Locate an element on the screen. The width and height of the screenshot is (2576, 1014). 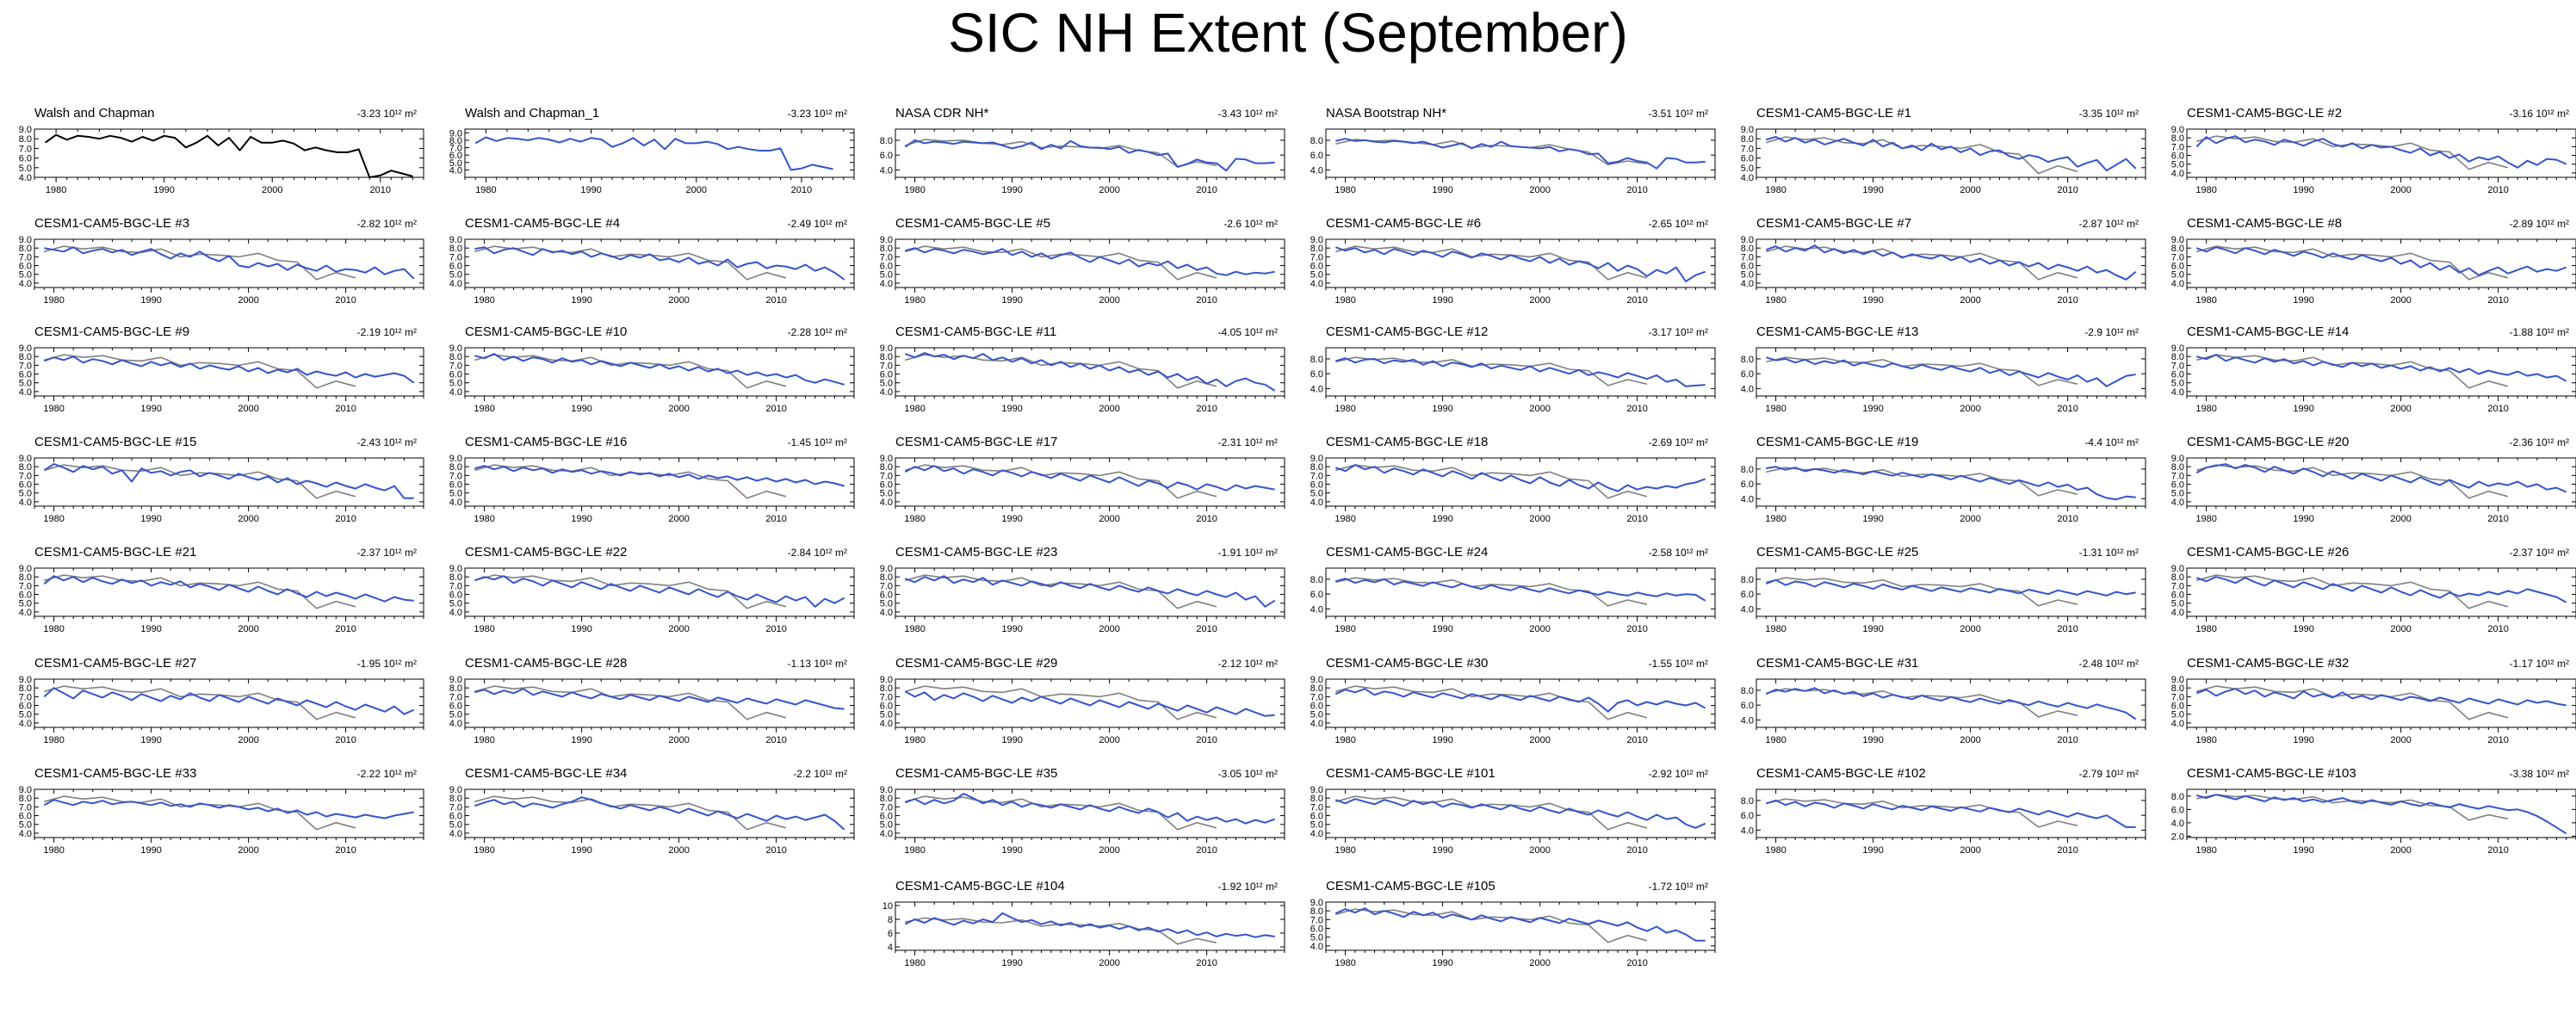
trend-label: -3.17 10¹² m² is located at coordinates (1678, 332).